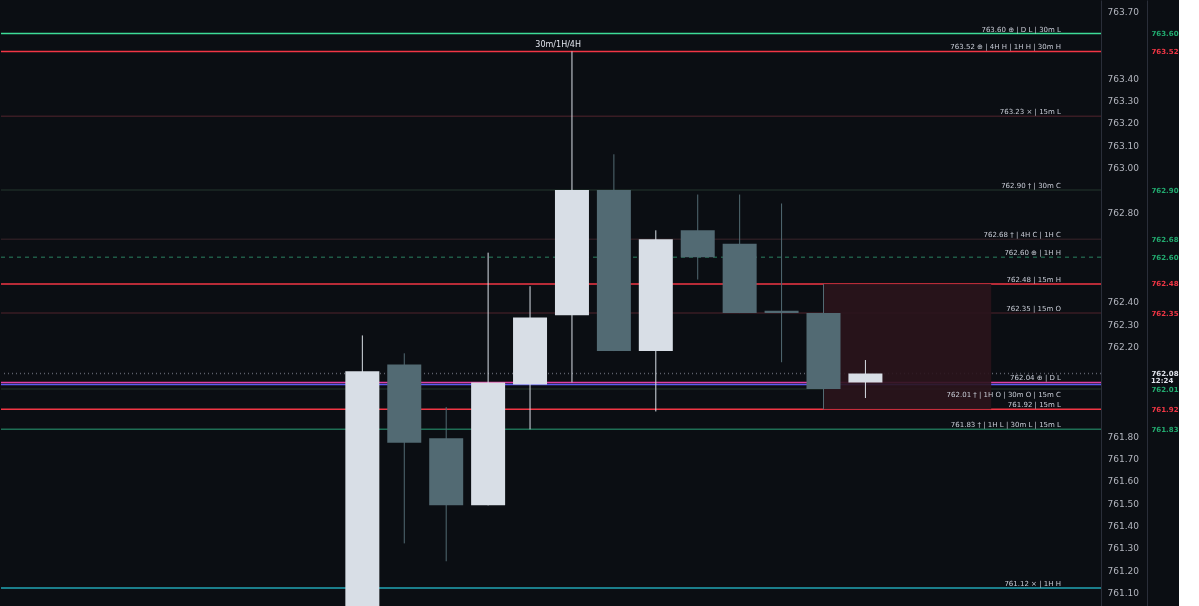 The width and height of the screenshot is (1199, 606). What do you see at coordinates (1123, 436) in the screenshot?
I see `y-tick-label: 761.80` at bounding box center [1123, 436].